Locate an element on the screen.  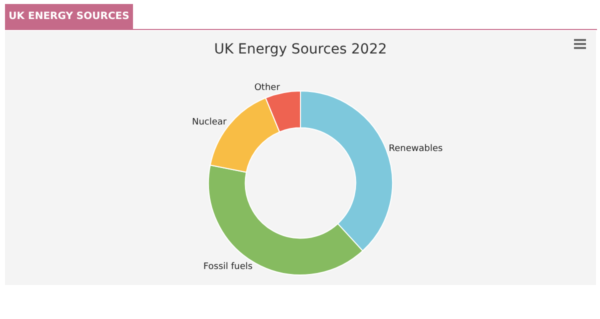
slice-label: Nuclear is located at coordinates (209, 123).